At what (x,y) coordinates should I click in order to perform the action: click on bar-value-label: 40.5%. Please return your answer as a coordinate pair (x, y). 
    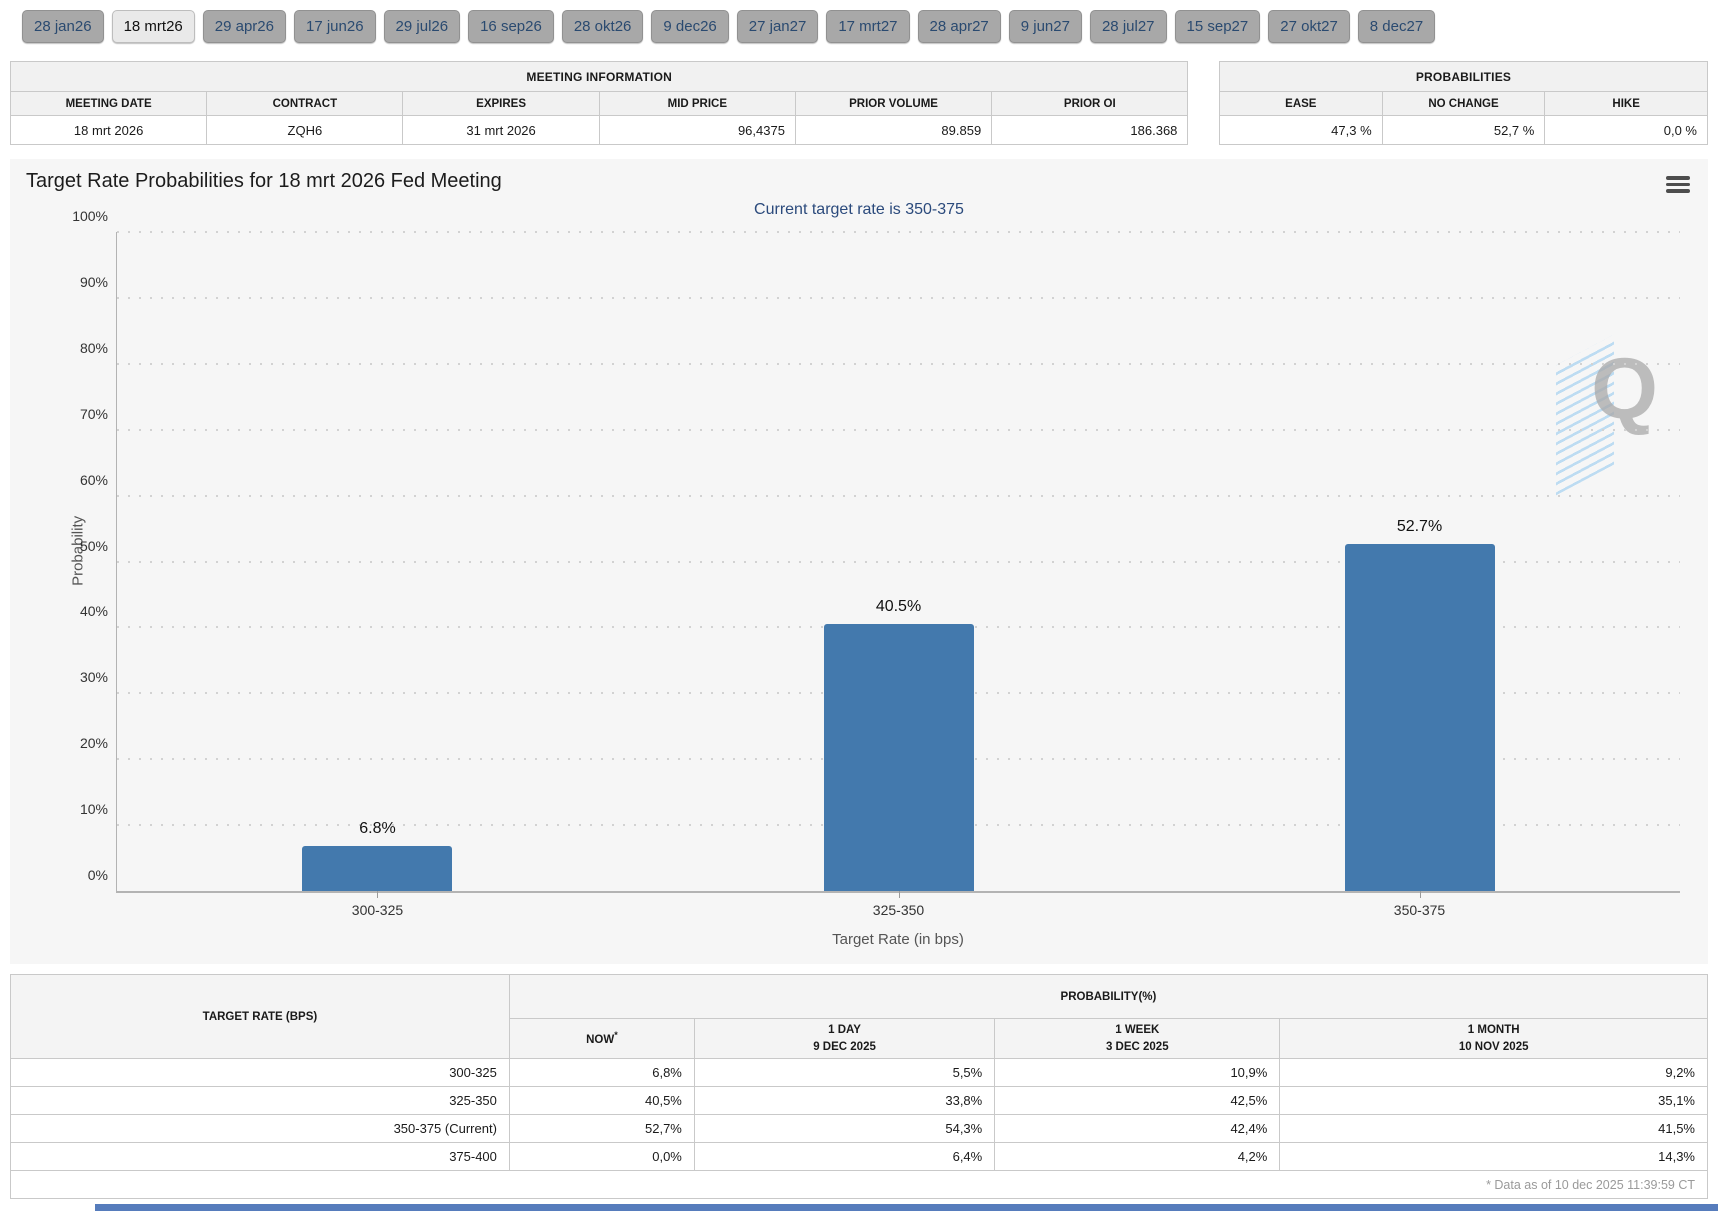
    Looking at the image, I should click on (898, 607).